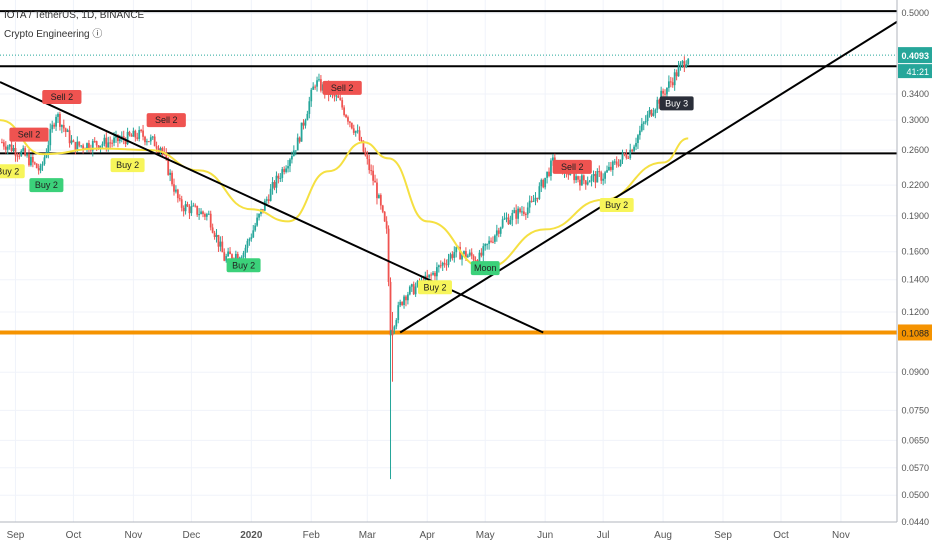  What do you see at coordinates (915, 185) in the screenshot?
I see `price-tick-label: 0.2200` at bounding box center [915, 185].